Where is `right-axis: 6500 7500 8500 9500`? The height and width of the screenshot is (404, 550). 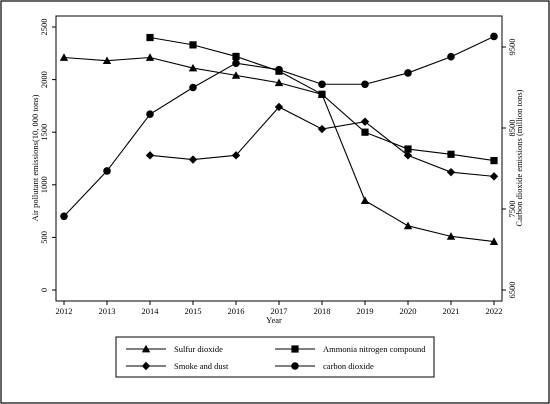 right-axis: 6500 7500 8500 9500 is located at coordinates (509, 169).